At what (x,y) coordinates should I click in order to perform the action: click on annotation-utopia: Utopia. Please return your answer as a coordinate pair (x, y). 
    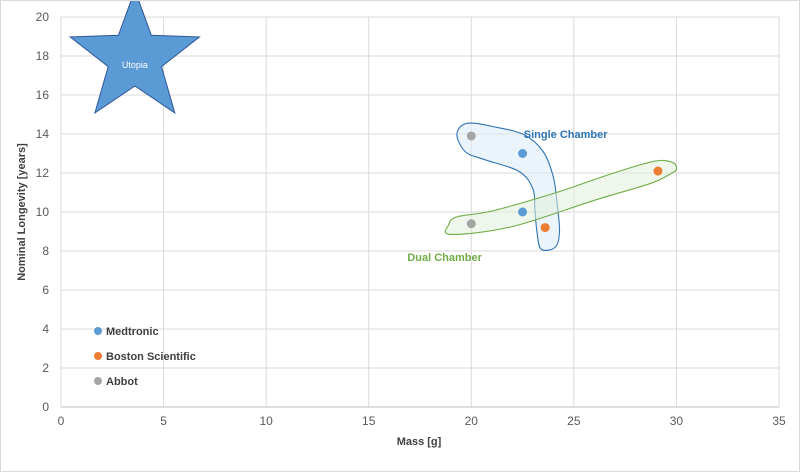
    Looking at the image, I should click on (135, 65).